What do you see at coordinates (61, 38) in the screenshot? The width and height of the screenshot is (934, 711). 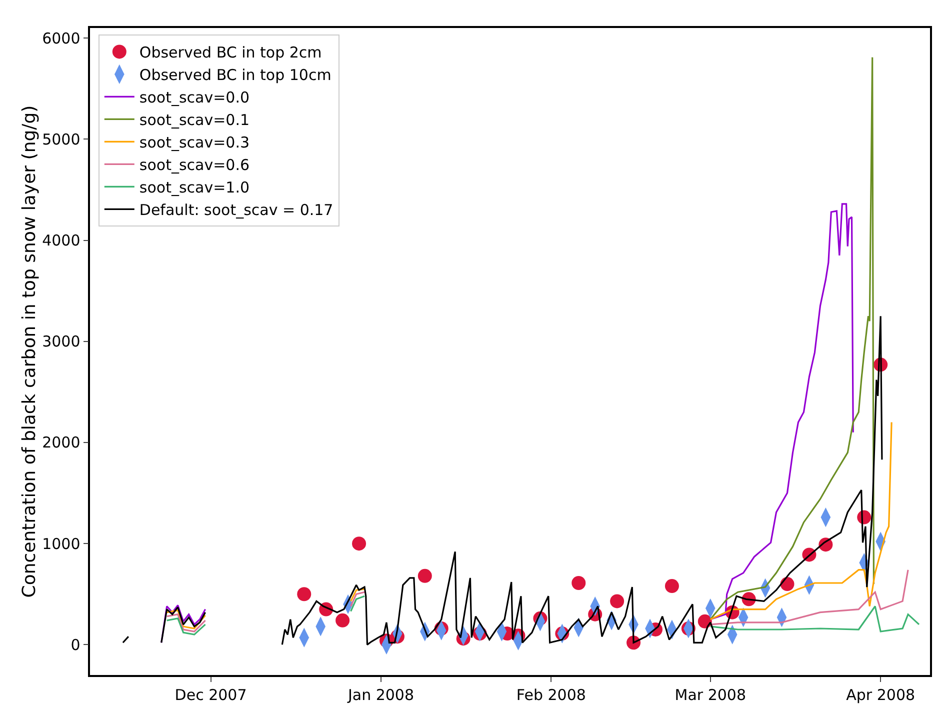 I see `y-tick-label: 6000` at bounding box center [61, 38].